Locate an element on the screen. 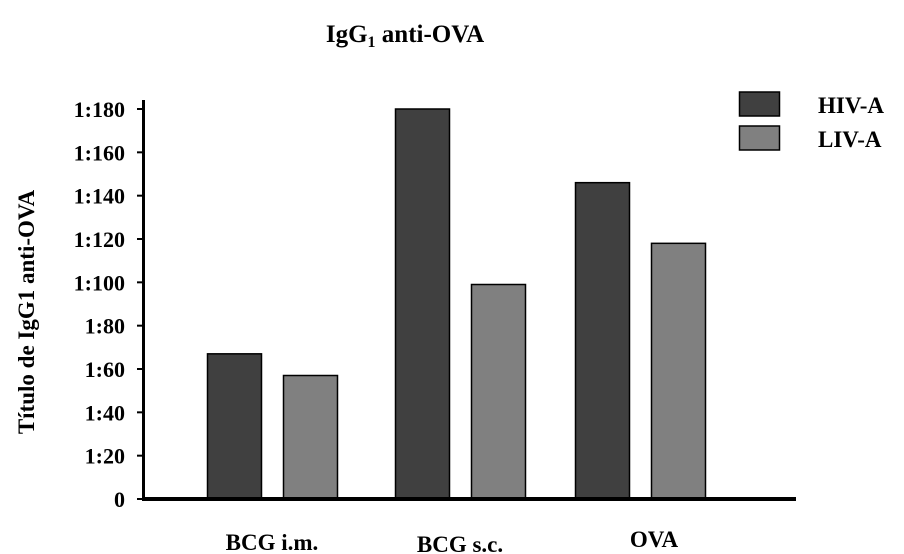 Image resolution: width=904 pixels, height=554 pixels. x-tick-label: OVA is located at coordinates (654, 539).